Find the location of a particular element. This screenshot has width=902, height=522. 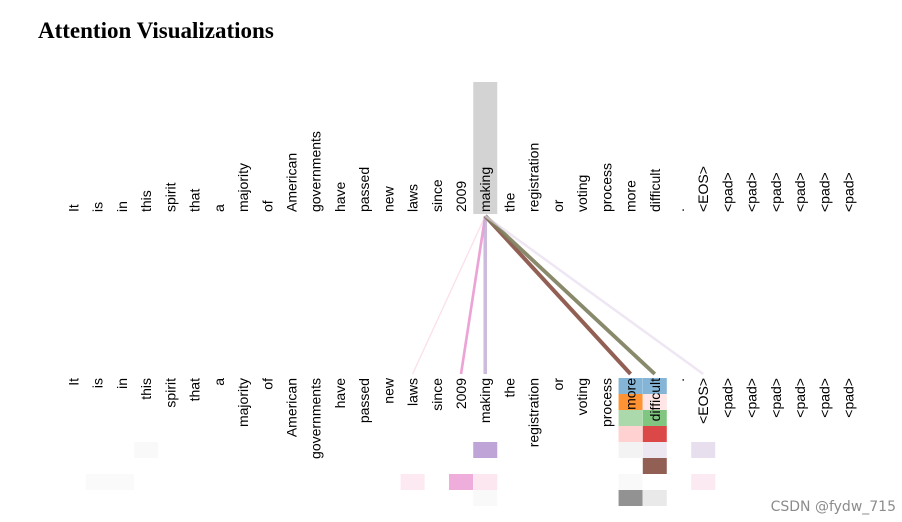

token-source: this is located at coordinates (146, 201).